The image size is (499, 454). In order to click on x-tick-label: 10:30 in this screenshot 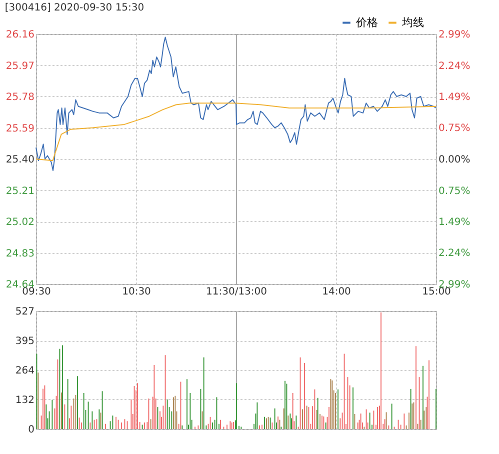, I will do `click(136, 292)`.